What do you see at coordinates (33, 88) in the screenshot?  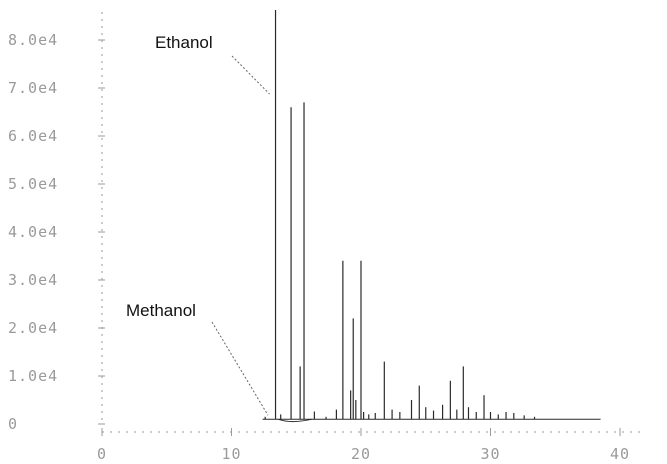 I see `y-tick-label: 7.0e4` at bounding box center [33, 88].